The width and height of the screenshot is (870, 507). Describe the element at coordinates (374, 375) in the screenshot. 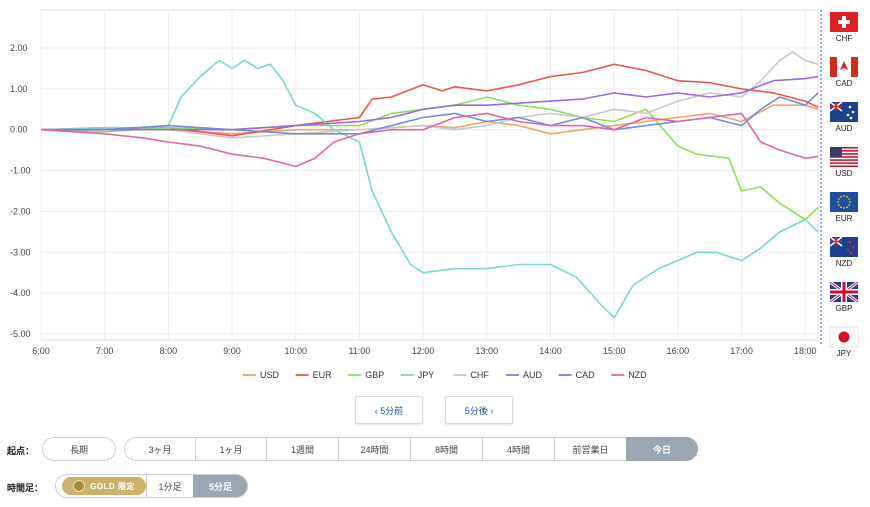

I see `legend-label: GBP` at that location.